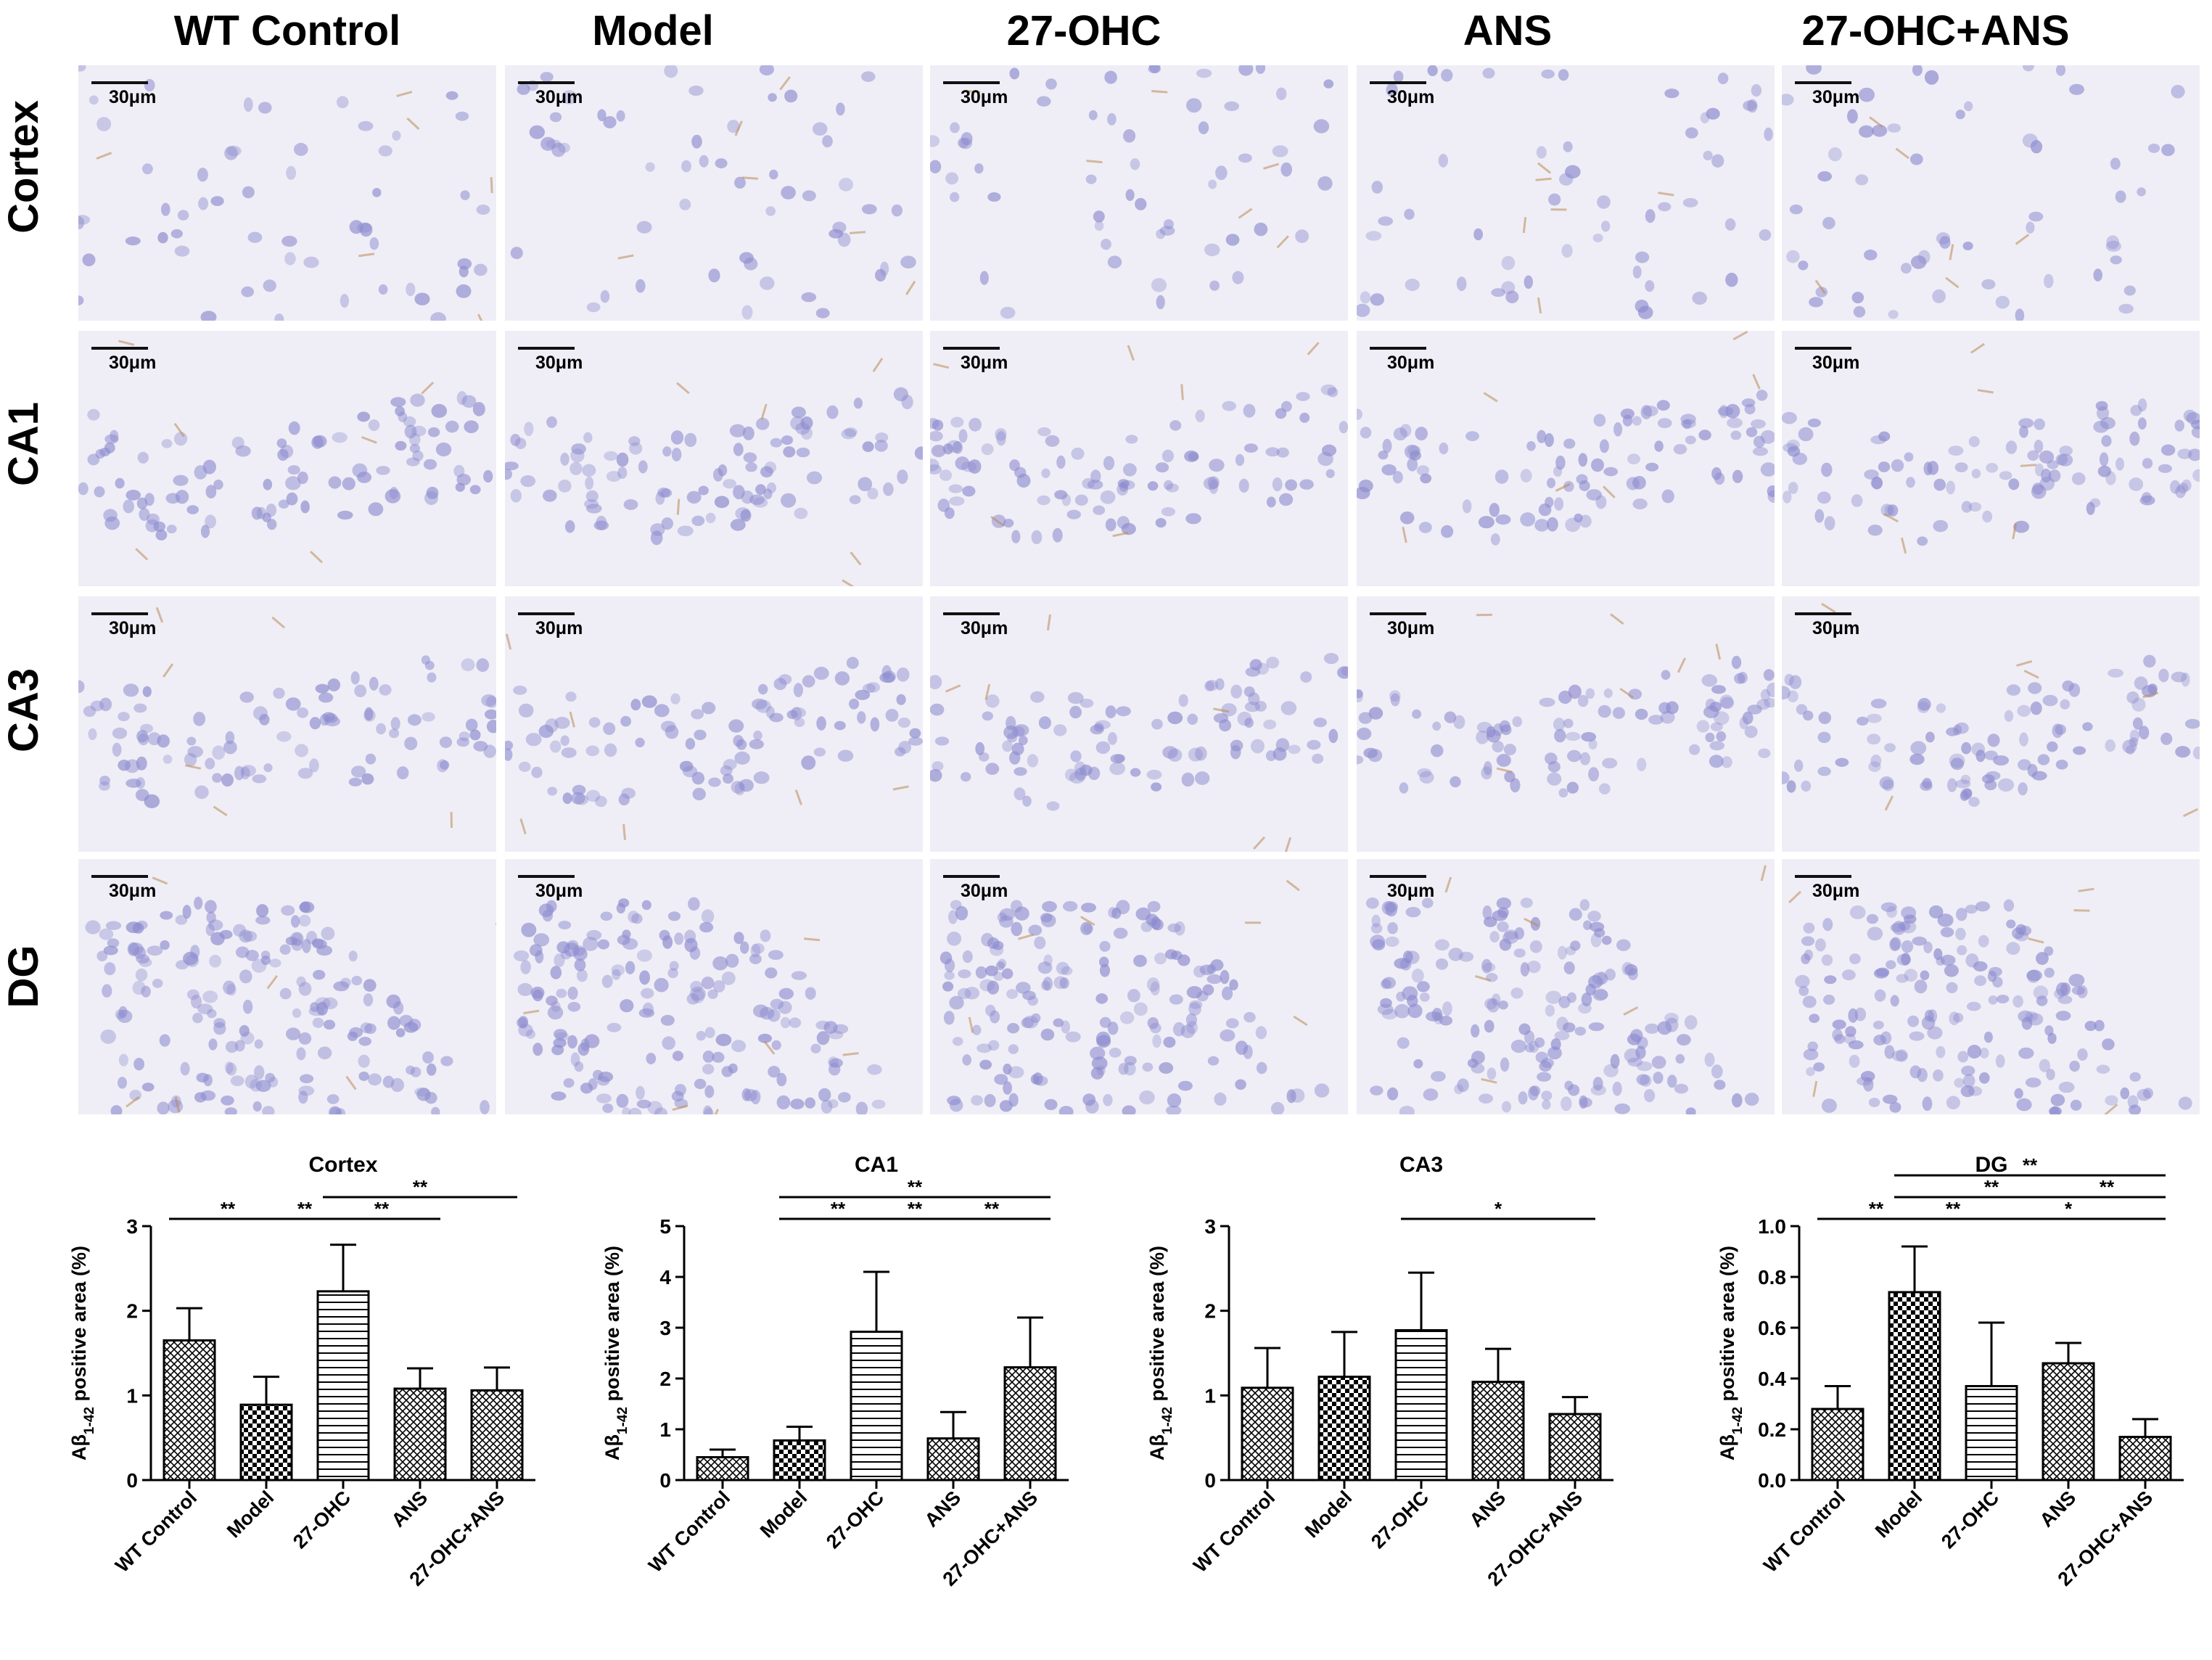  What do you see at coordinates (1498, 1209) in the screenshot?
I see `significance-label: *` at bounding box center [1498, 1209].